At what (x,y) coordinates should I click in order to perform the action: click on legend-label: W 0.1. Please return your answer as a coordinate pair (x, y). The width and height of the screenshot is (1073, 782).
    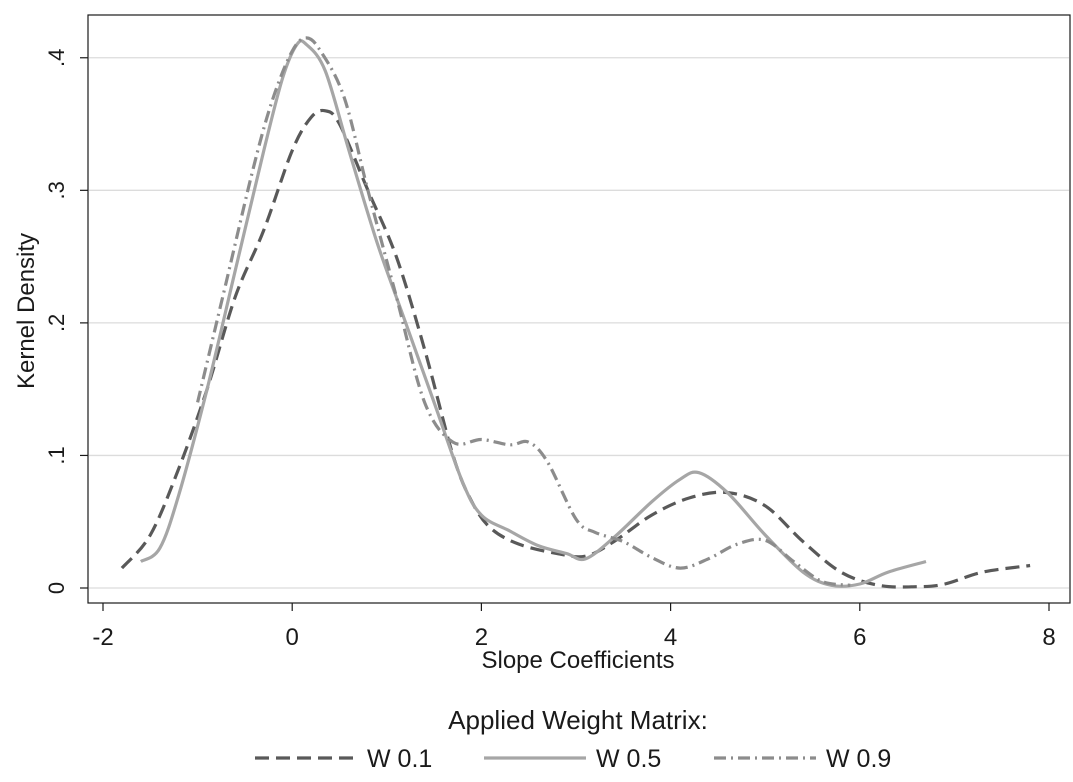
    Looking at the image, I should click on (399, 759).